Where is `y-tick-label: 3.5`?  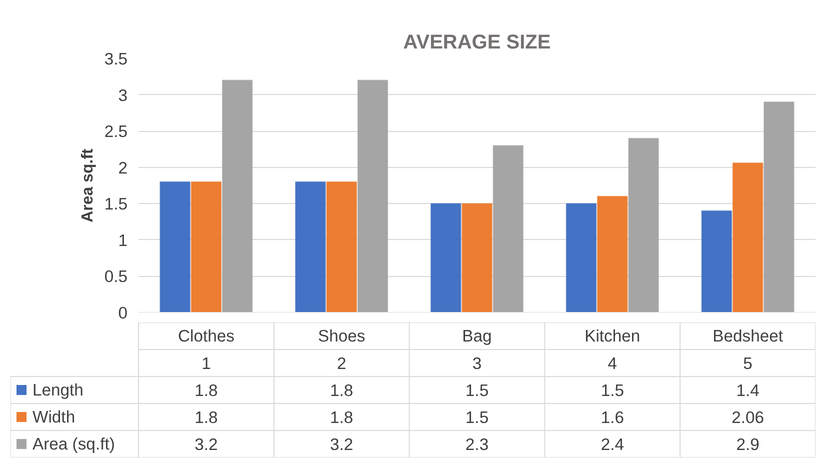
y-tick-label: 3.5 is located at coordinates (116, 59).